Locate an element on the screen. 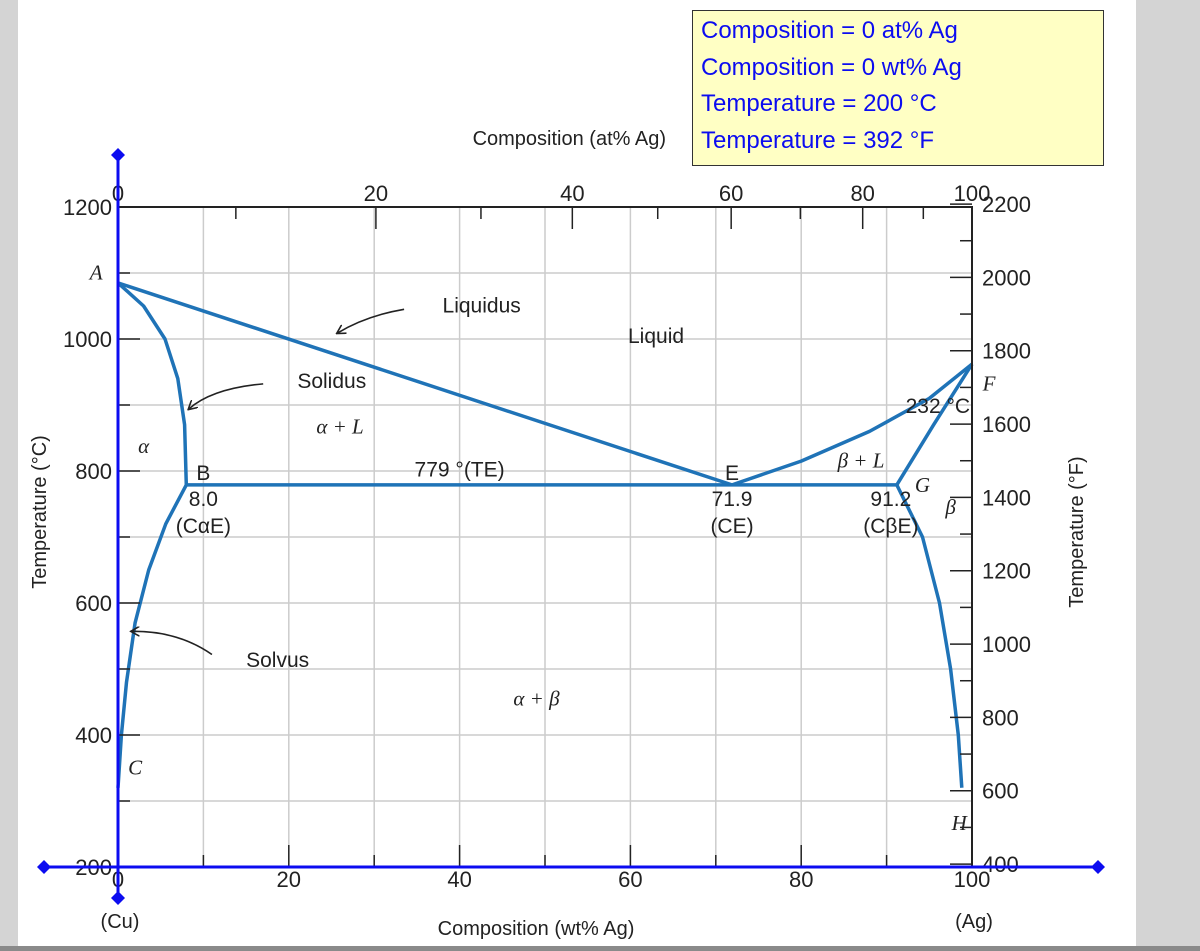 Image resolution: width=1200 pixels, height=951 pixels. copper-end-label: (Cu) is located at coordinates (120, 922).